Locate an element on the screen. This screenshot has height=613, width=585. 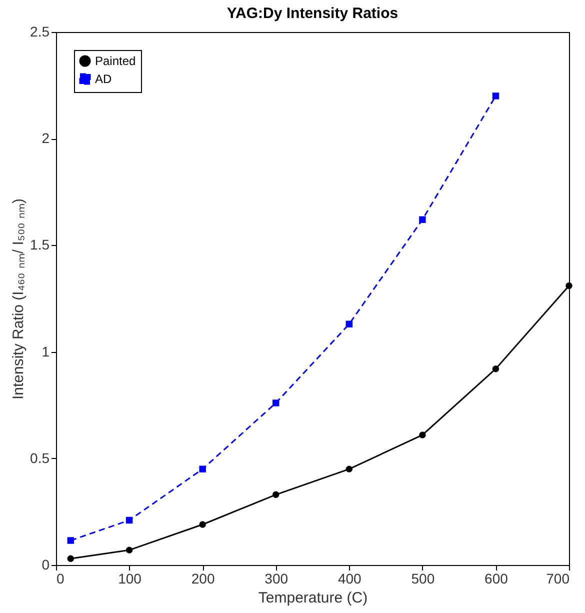
x-tick-label: 0 is located at coordinates (60, 578).